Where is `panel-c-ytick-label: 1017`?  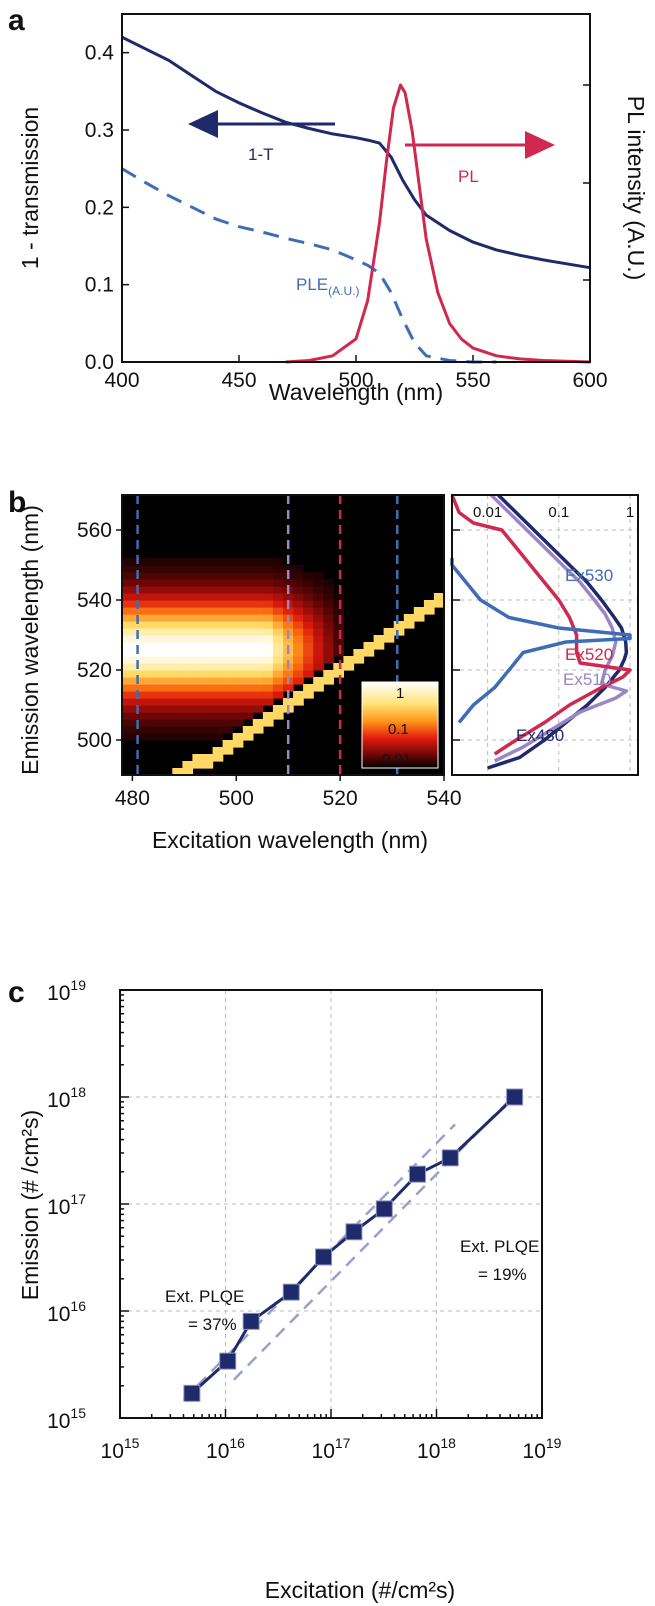
panel-c-ytick-label: 1017 is located at coordinates (66, 1205).